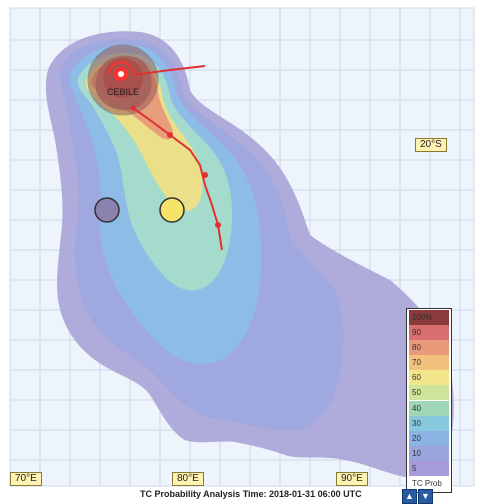  What do you see at coordinates (352, 479) in the screenshot?
I see `lon-label-90e: 90°E` at bounding box center [352, 479].